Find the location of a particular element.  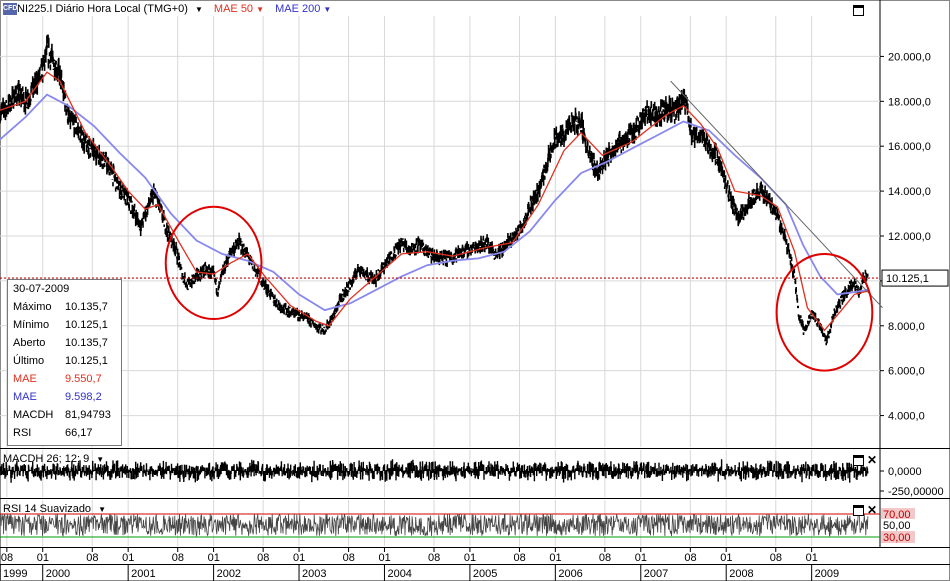

year-tick-label: 2008 is located at coordinates (741, 574).